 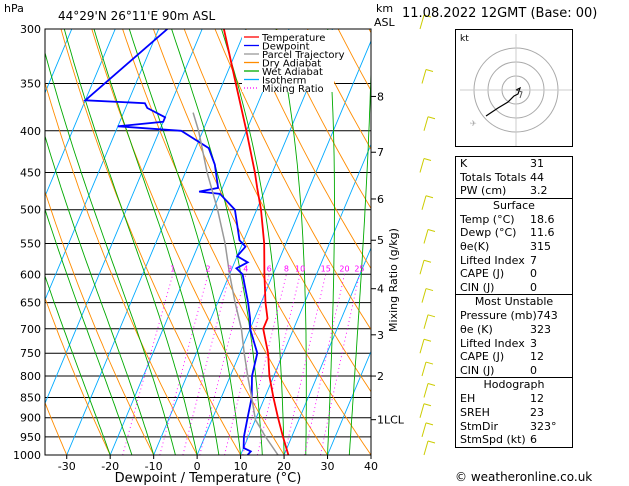 What do you see at coordinates (468, 399) in the screenshot?
I see `table-label: EH` at bounding box center [468, 399].